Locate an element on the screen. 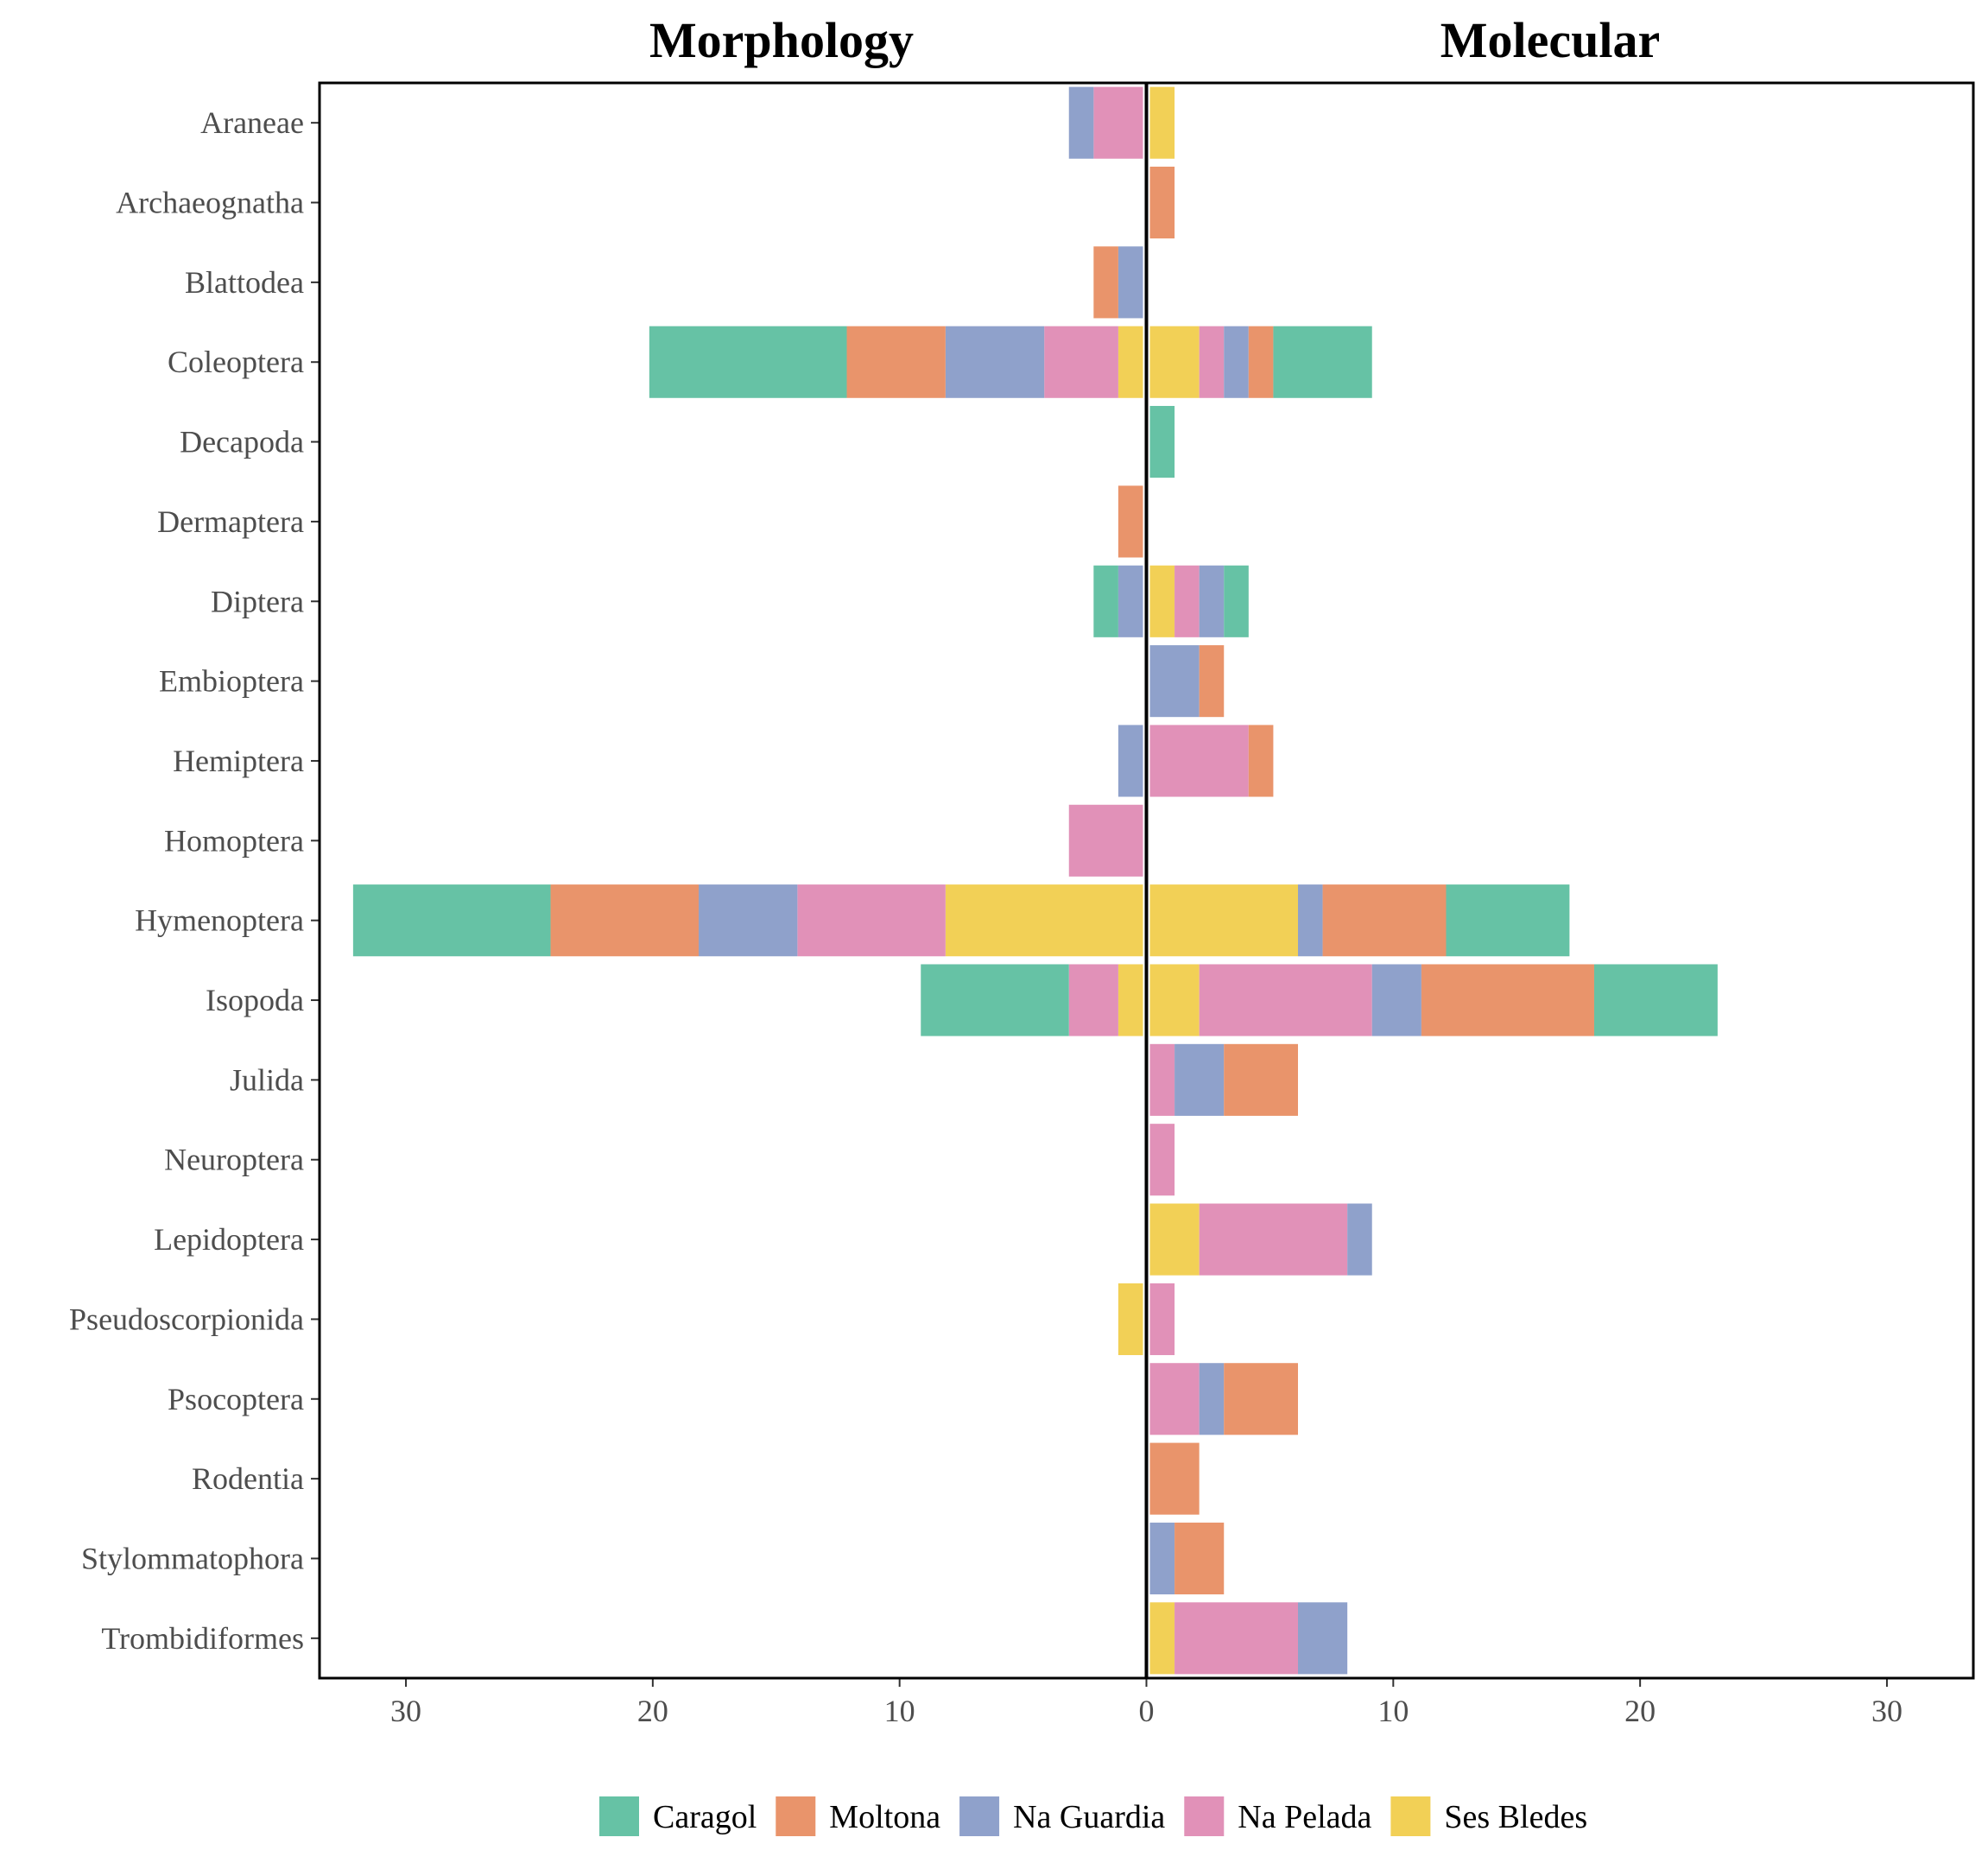  category-label-dermaptera: Dermaptera is located at coordinates (231, 521).